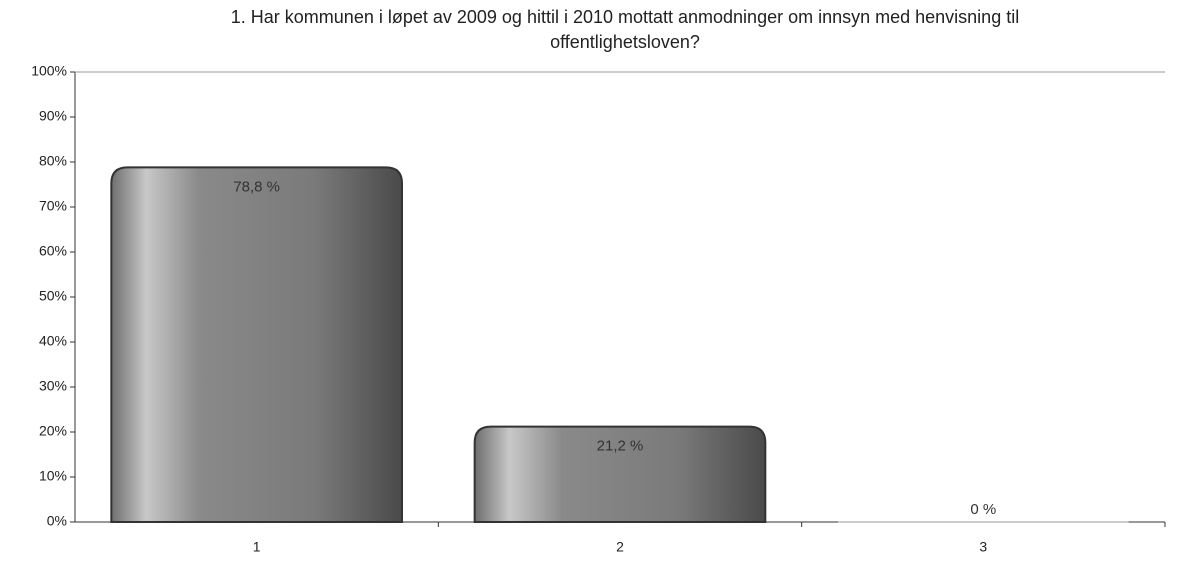 Image resolution: width=1183 pixels, height=571 pixels. I want to click on x-tick-label: 2, so click(620, 547).